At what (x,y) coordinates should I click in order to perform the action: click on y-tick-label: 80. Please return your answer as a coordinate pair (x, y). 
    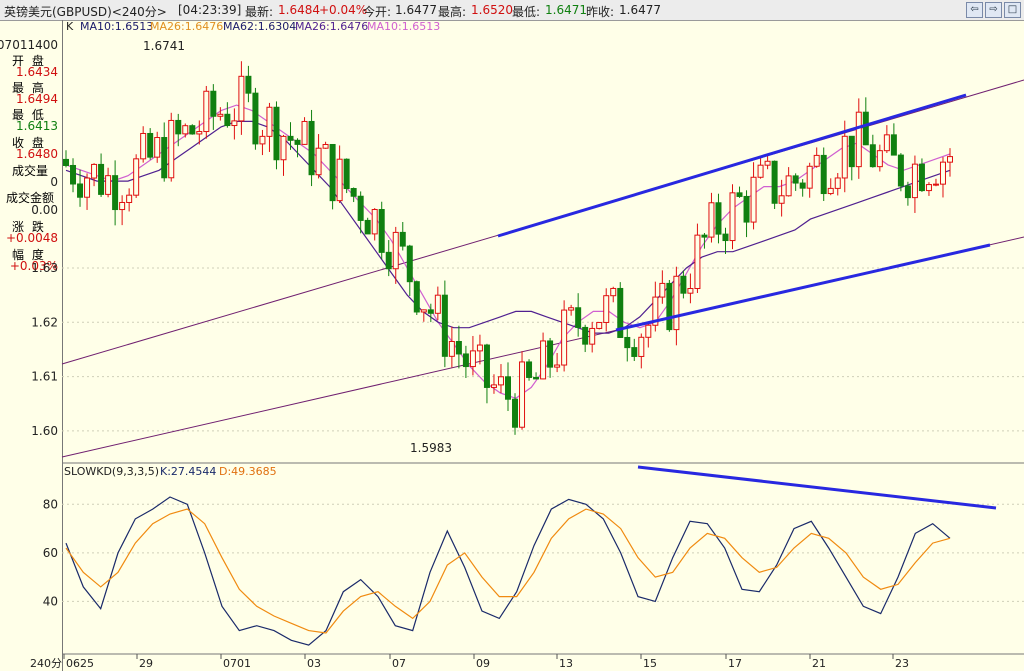
    Looking at the image, I should click on (50, 504).